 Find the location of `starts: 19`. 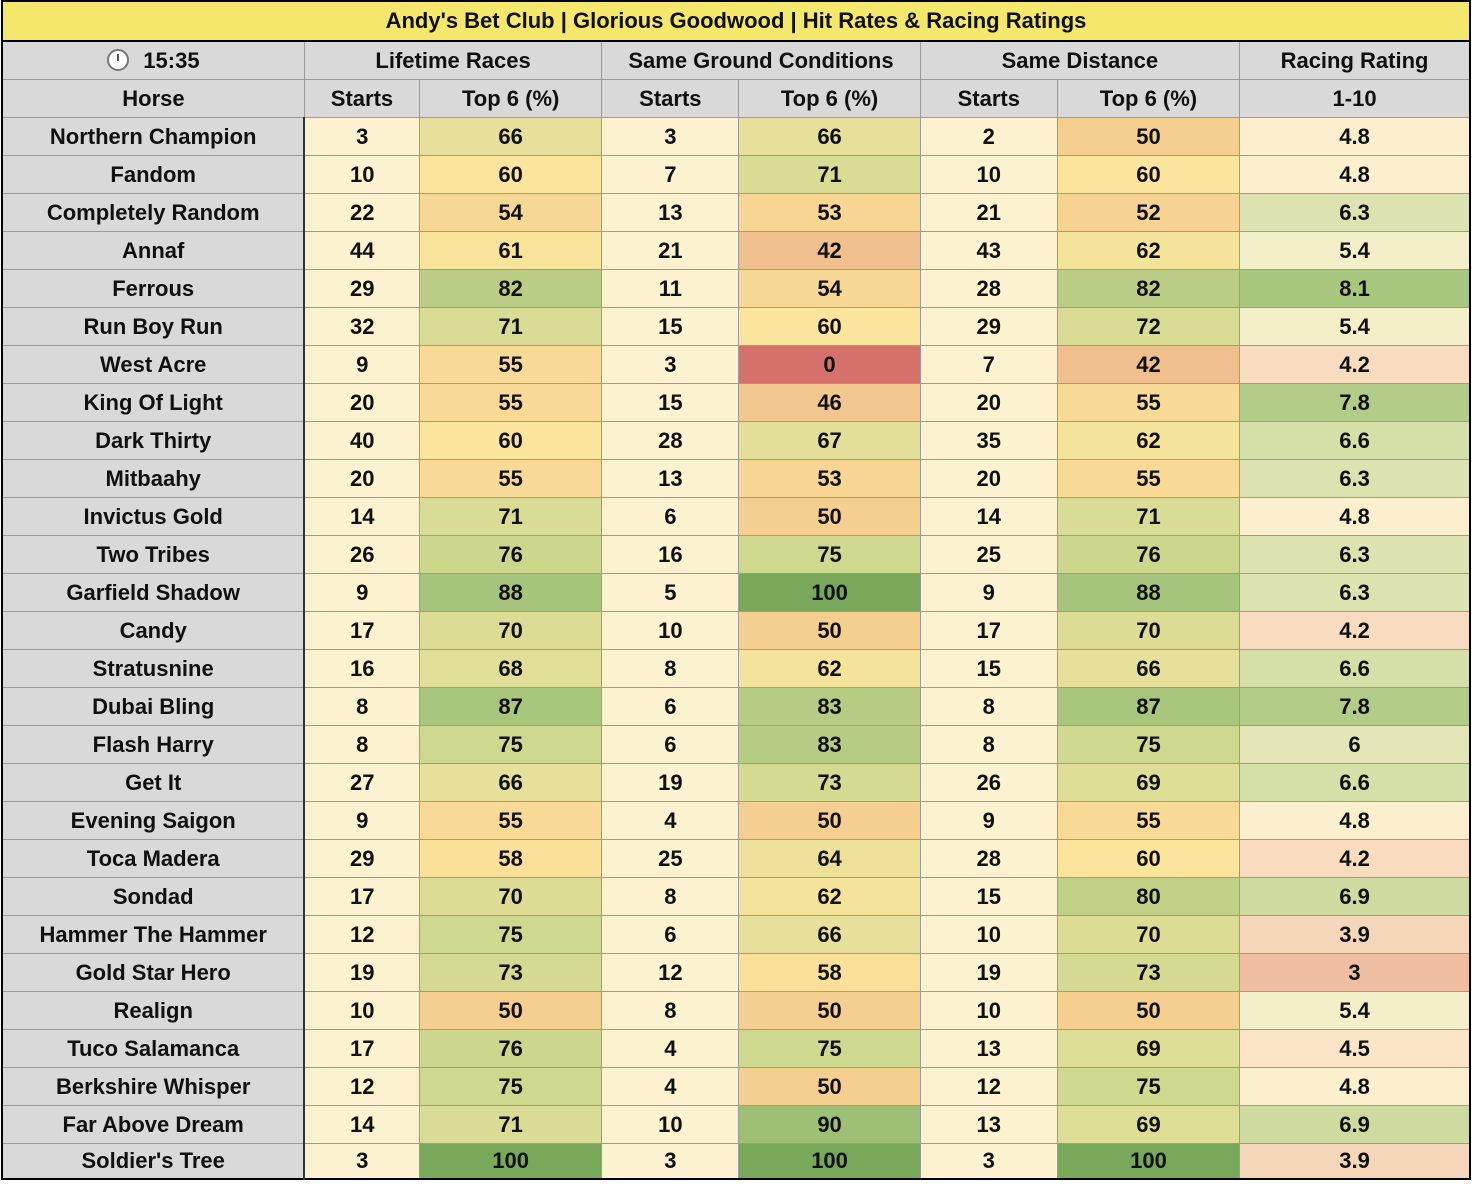

starts: 19 is located at coordinates (362, 972).